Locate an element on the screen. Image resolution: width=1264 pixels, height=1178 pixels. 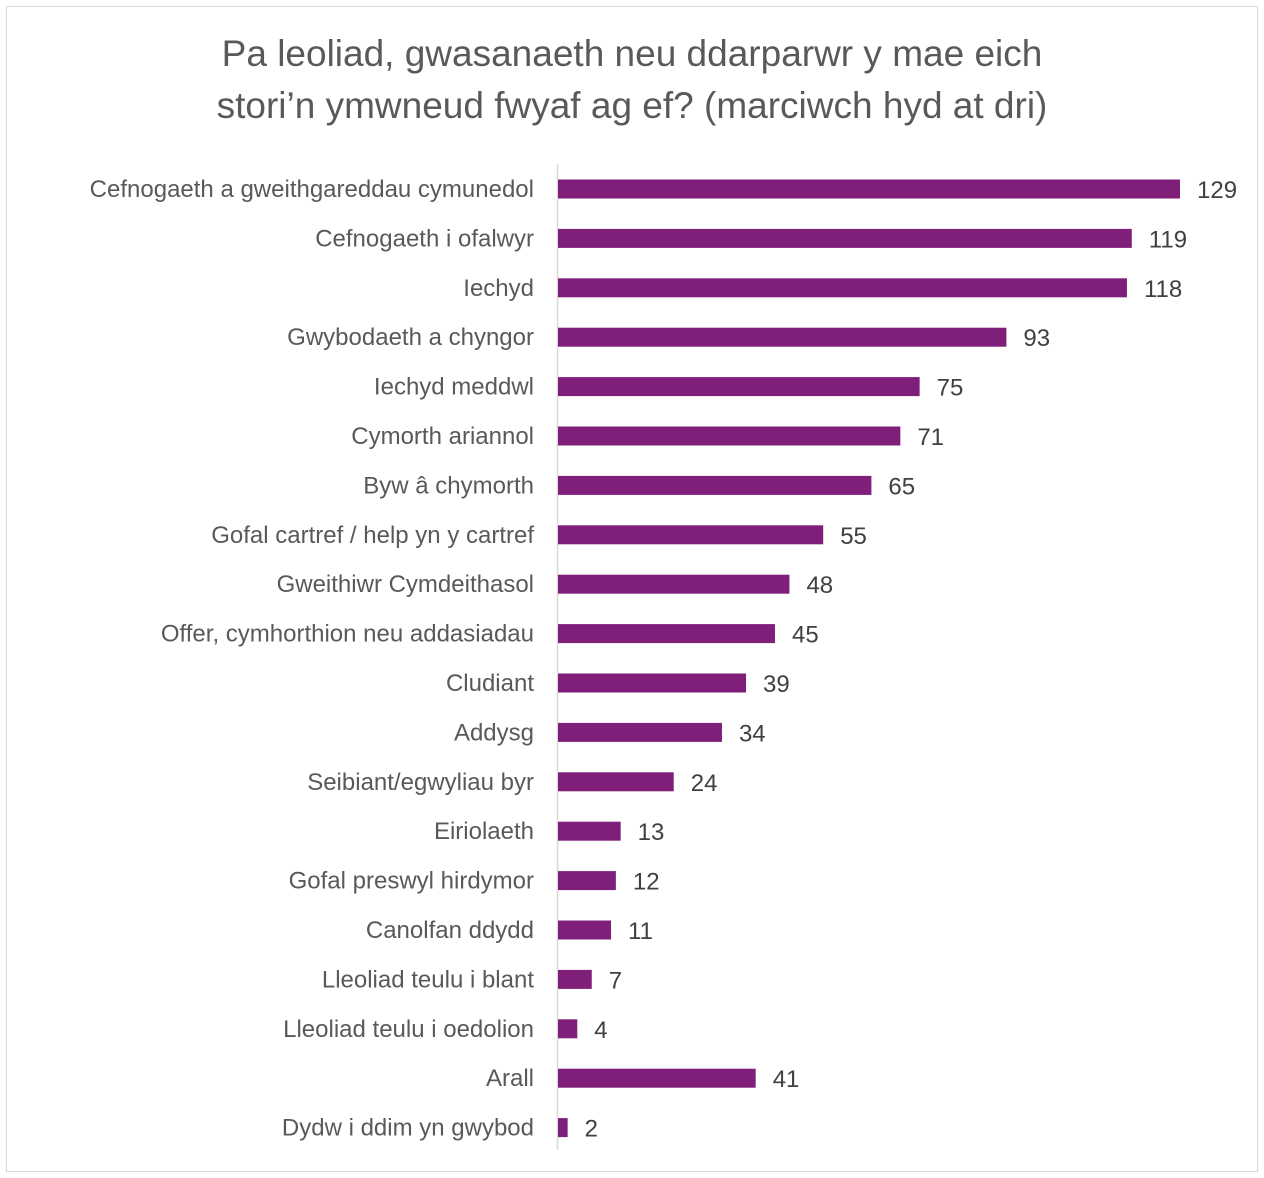
bar-value-label: 34 is located at coordinates (752, 733).